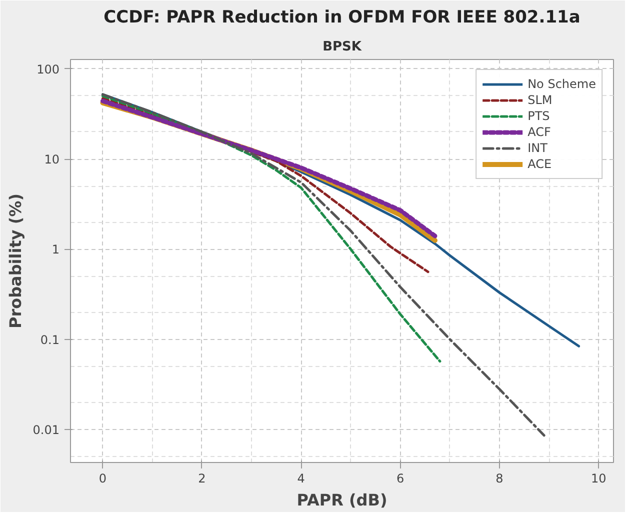 The height and width of the screenshot is (518, 630). I want to click on legend-label: PTS, so click(539, 116).